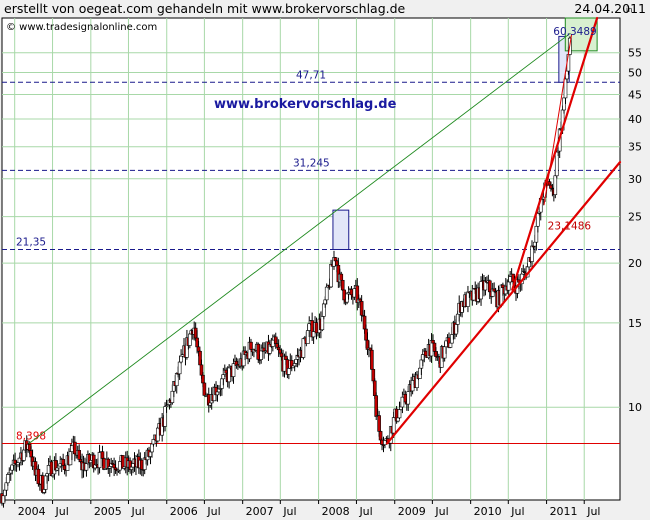 The width and height of the screenshot is (650, 520). Describe the element at coordinates (635, 263) in the screenshot. I see `y-tick-label: 20` at that location.